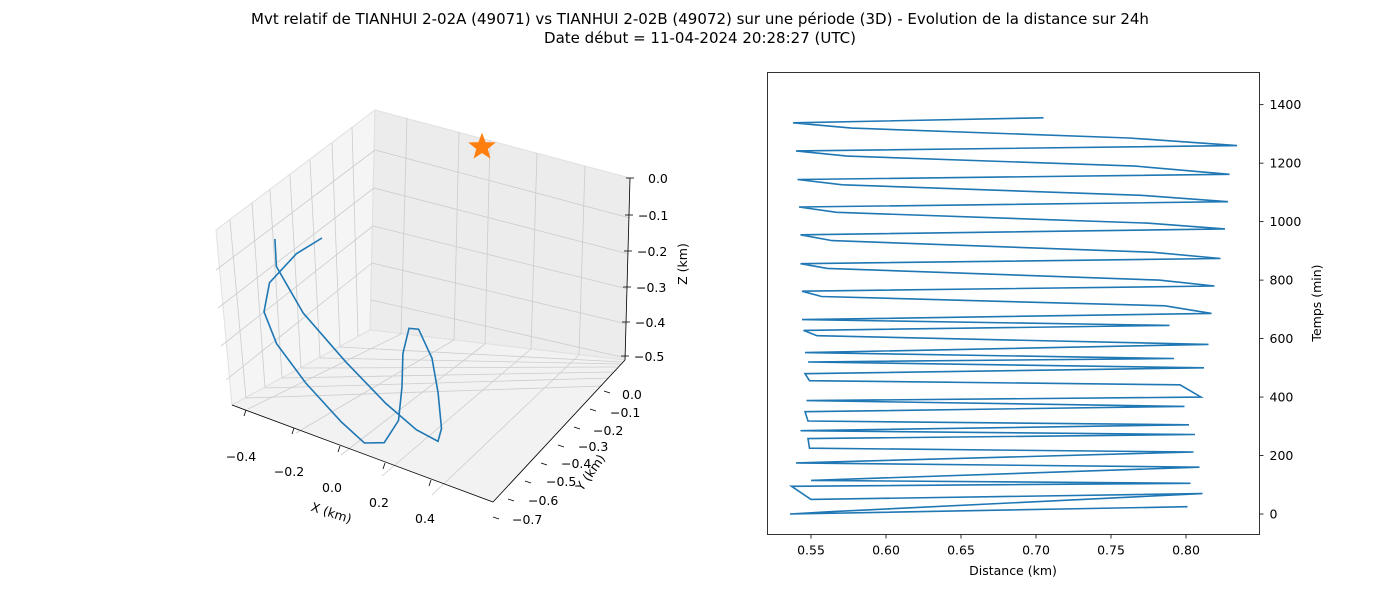 This screenshot has height=600, width=1400. I want to click on y-tick-label: 0, so click(1274, 514).